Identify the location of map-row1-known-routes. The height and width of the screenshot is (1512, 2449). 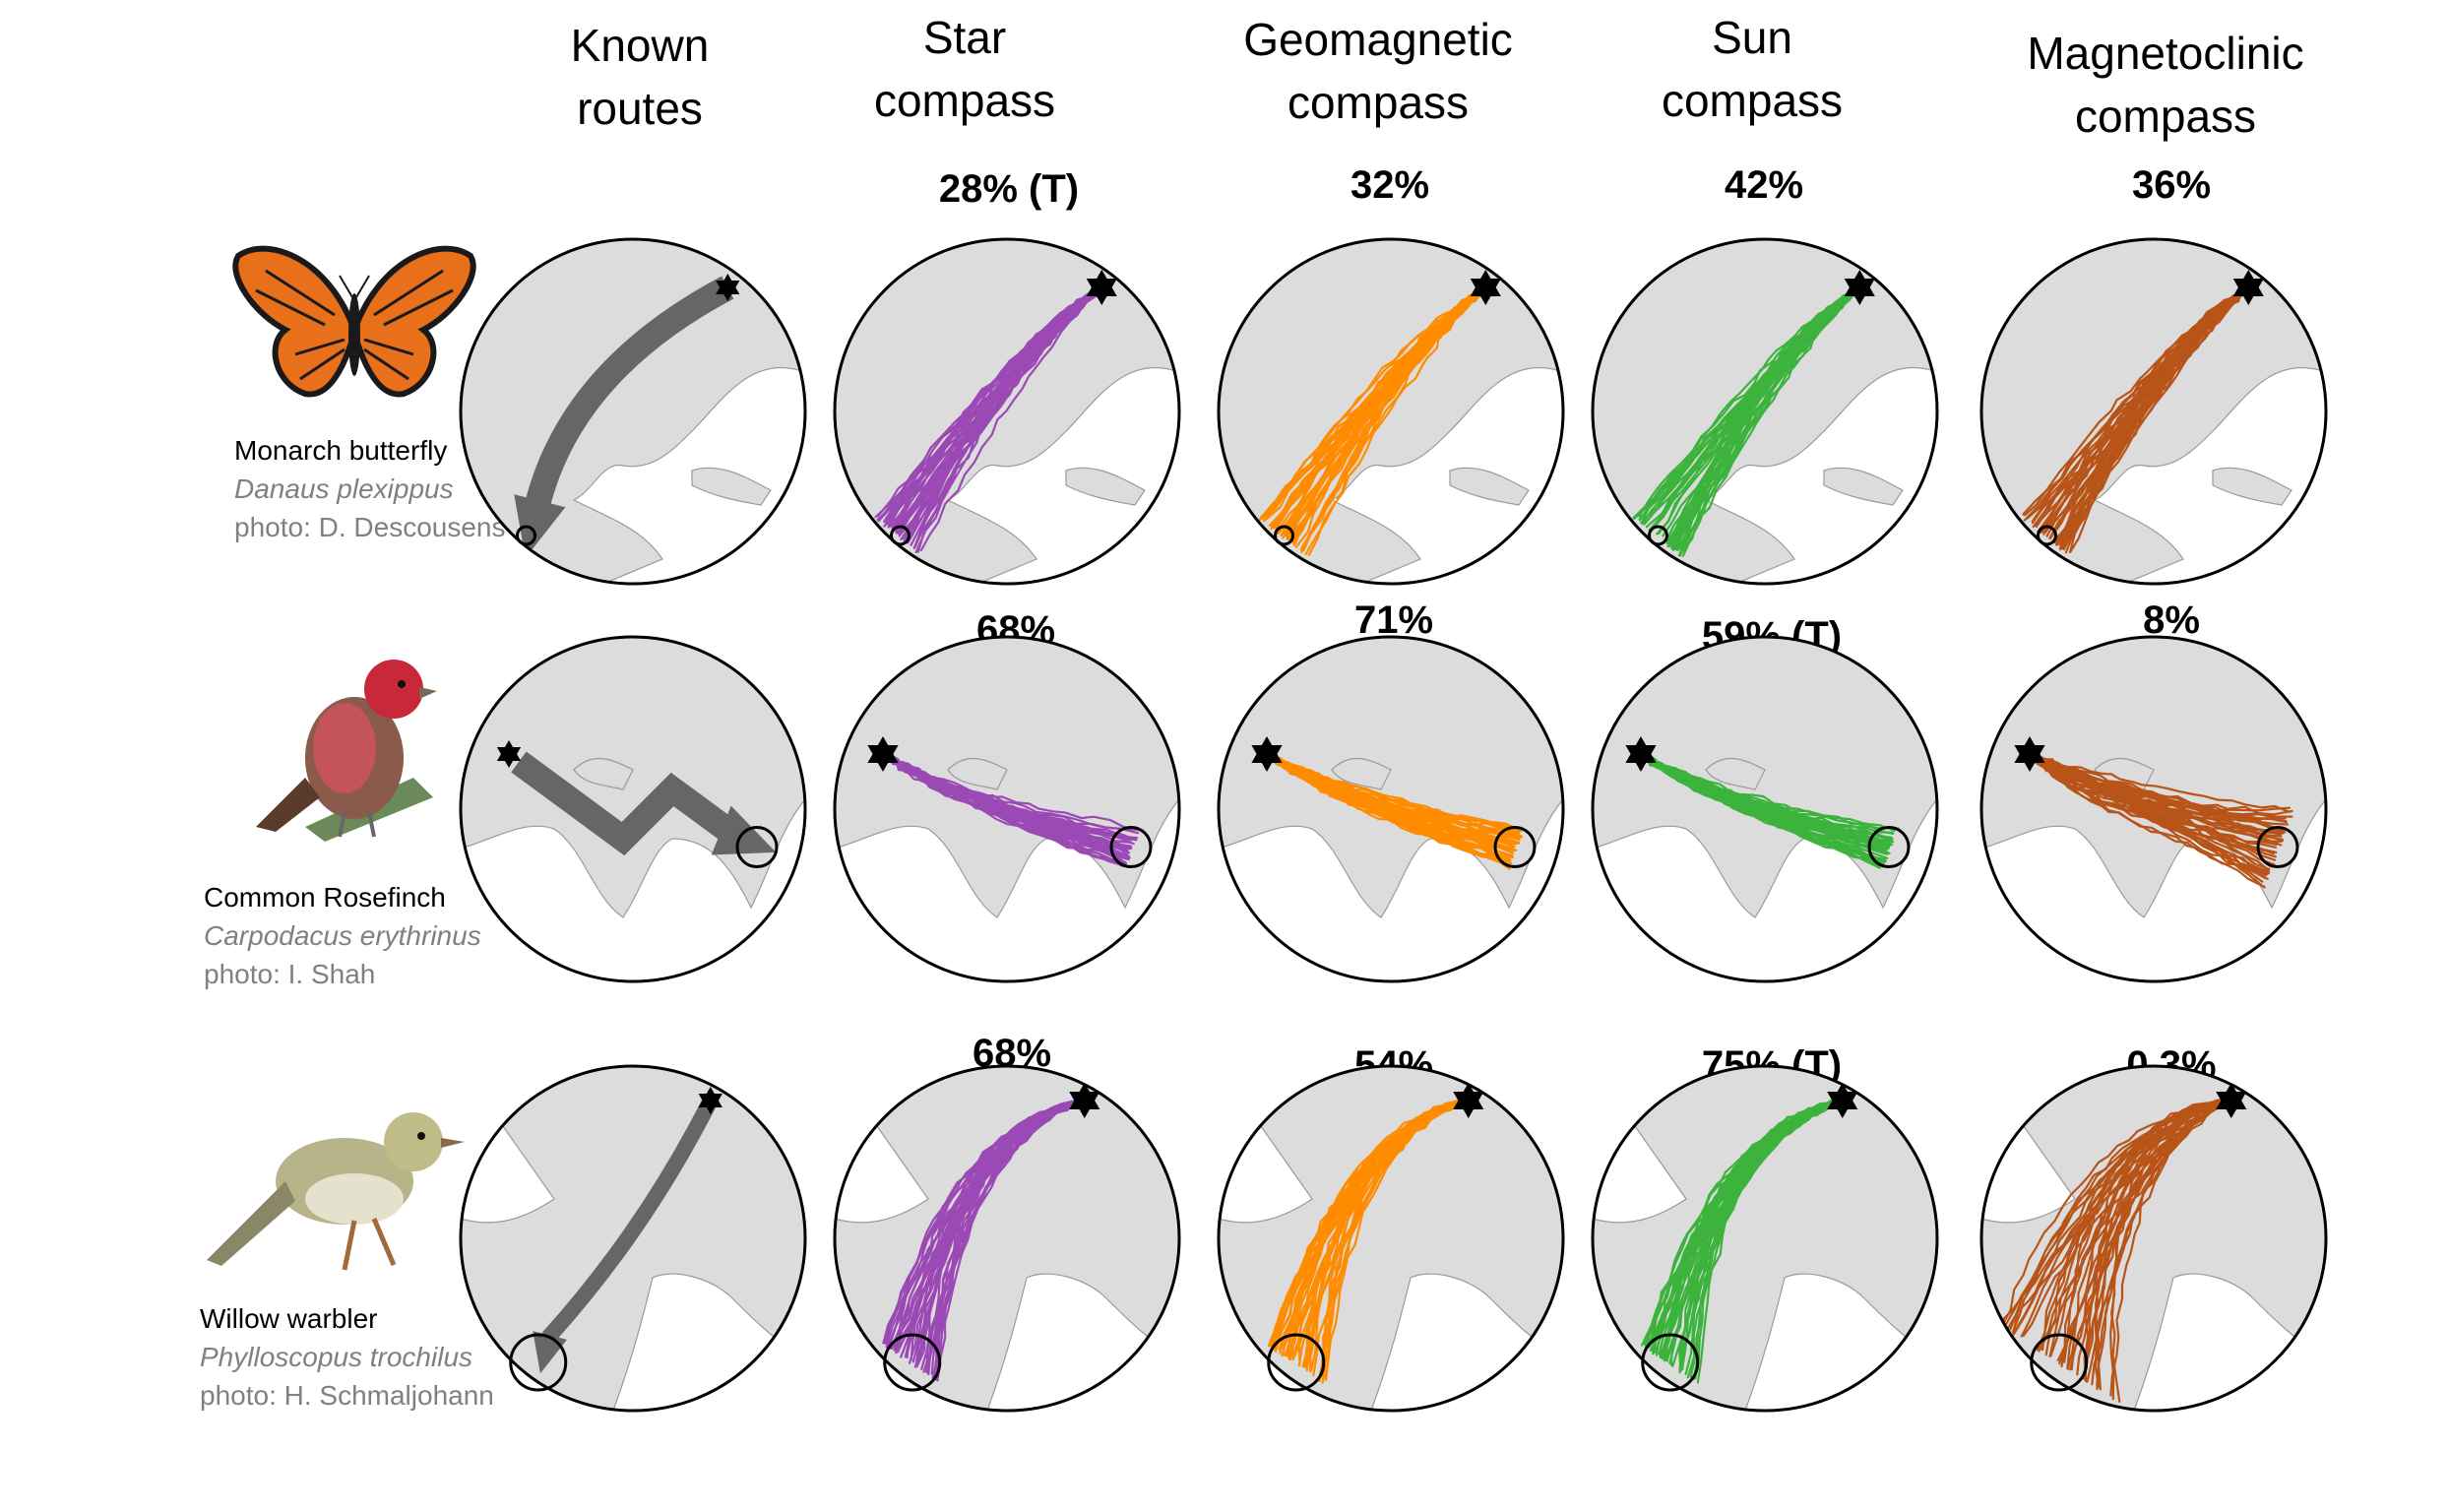
(633, 411).